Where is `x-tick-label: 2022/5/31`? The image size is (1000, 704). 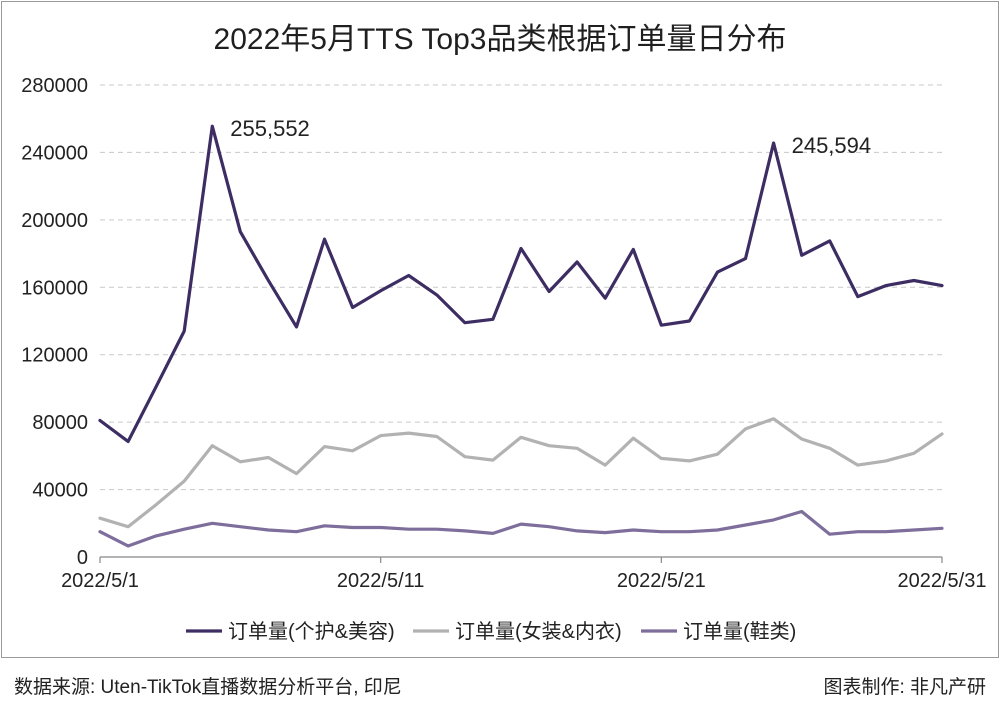 x-tick-label: 2022/5/31 is located at coordinates (942, 581).